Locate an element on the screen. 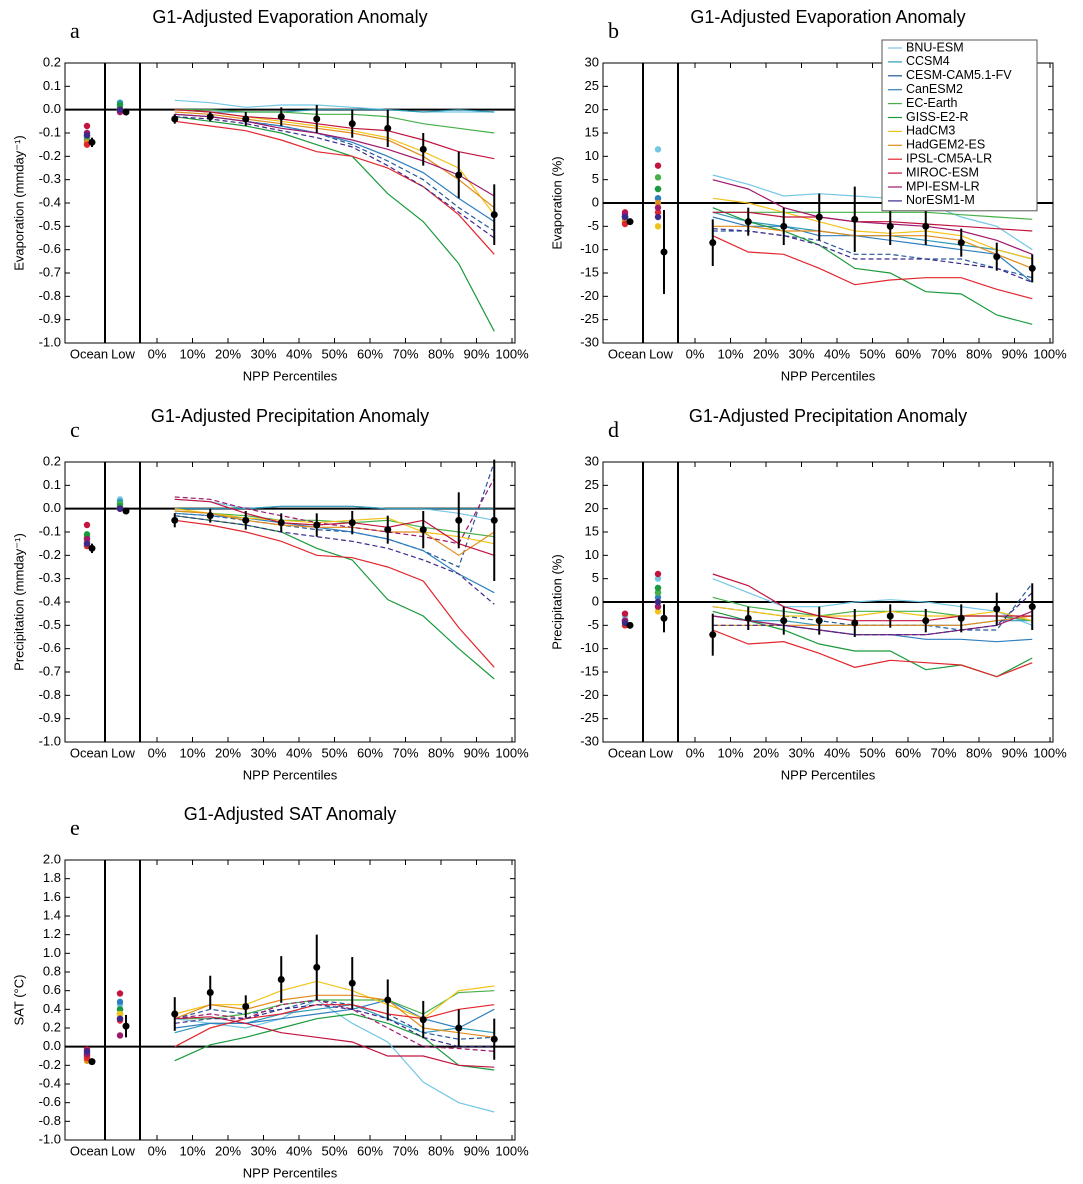  chart-title: G1-Adjusted Precipitation Anomaly is located at coordinates (290, 416).